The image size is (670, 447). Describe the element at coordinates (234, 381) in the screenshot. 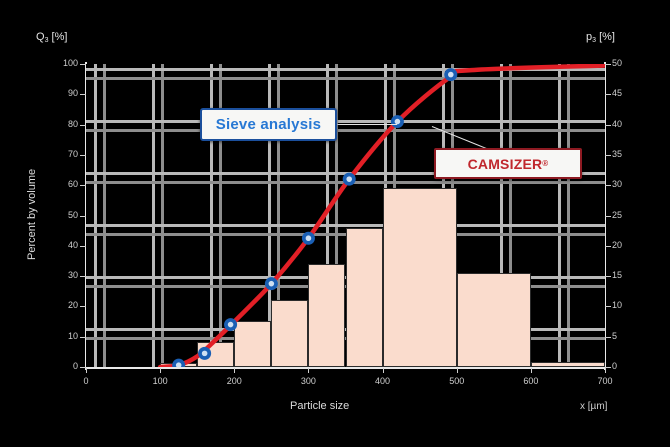

I see `x-tick-label: 200` at that location.